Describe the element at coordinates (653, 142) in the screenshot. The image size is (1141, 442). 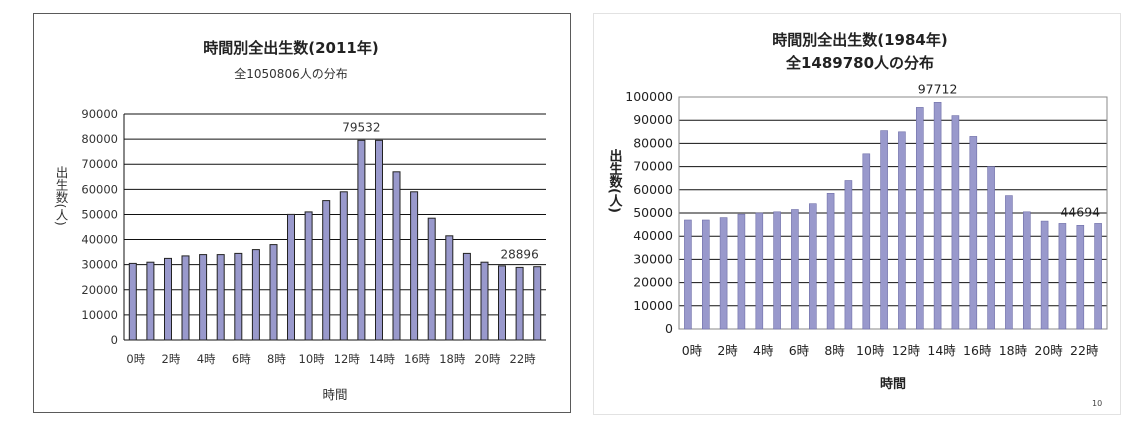
I see `y-tick-label: 80000` at that location.